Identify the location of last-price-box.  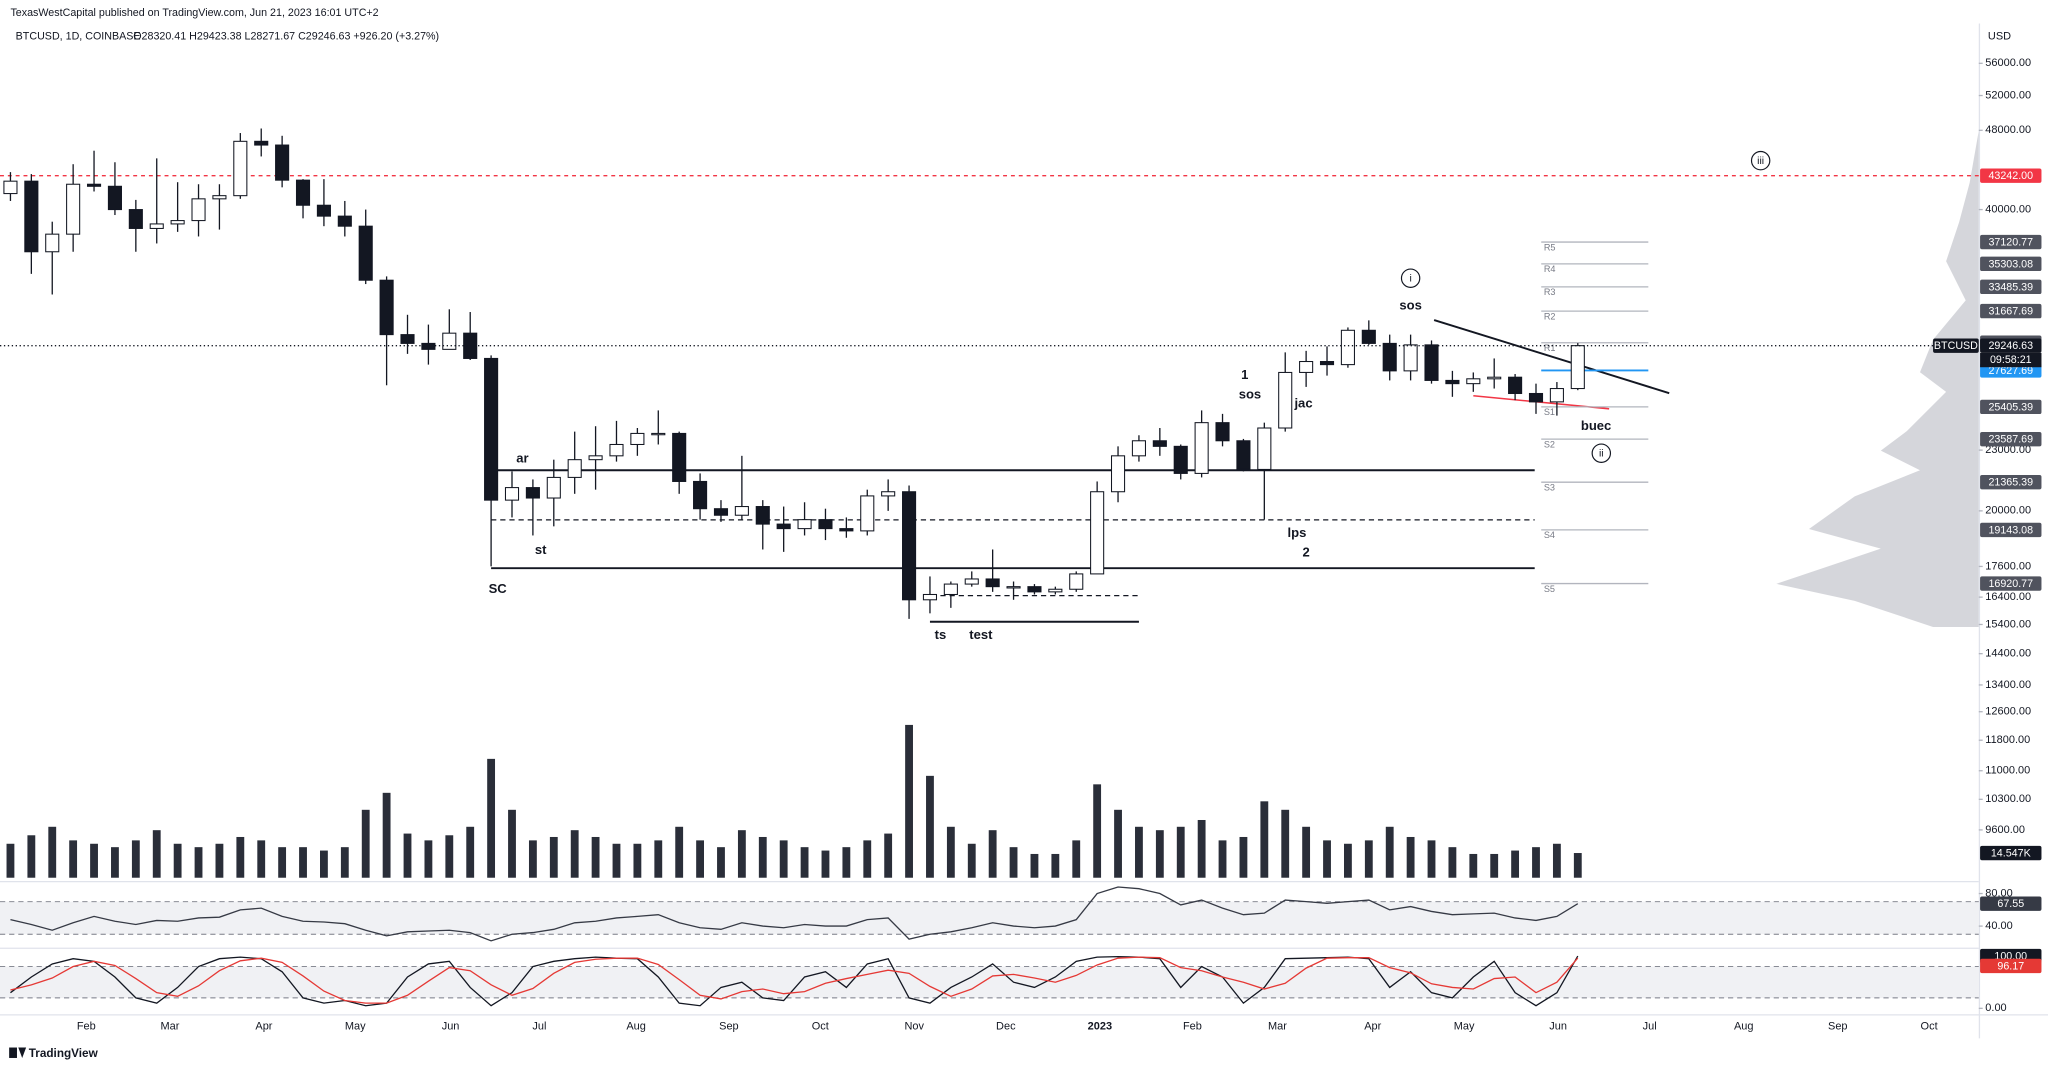
(2011, 345).